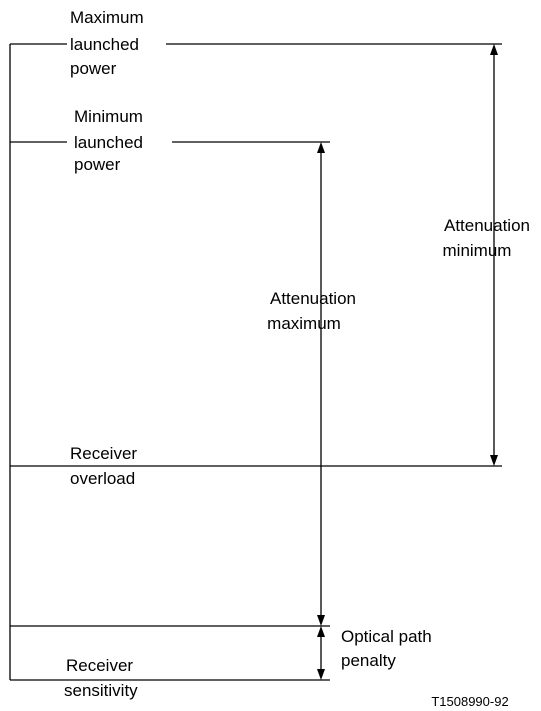 This screenshot has height=711, width=541. I want to click on label: maximum, so click(304, 323).